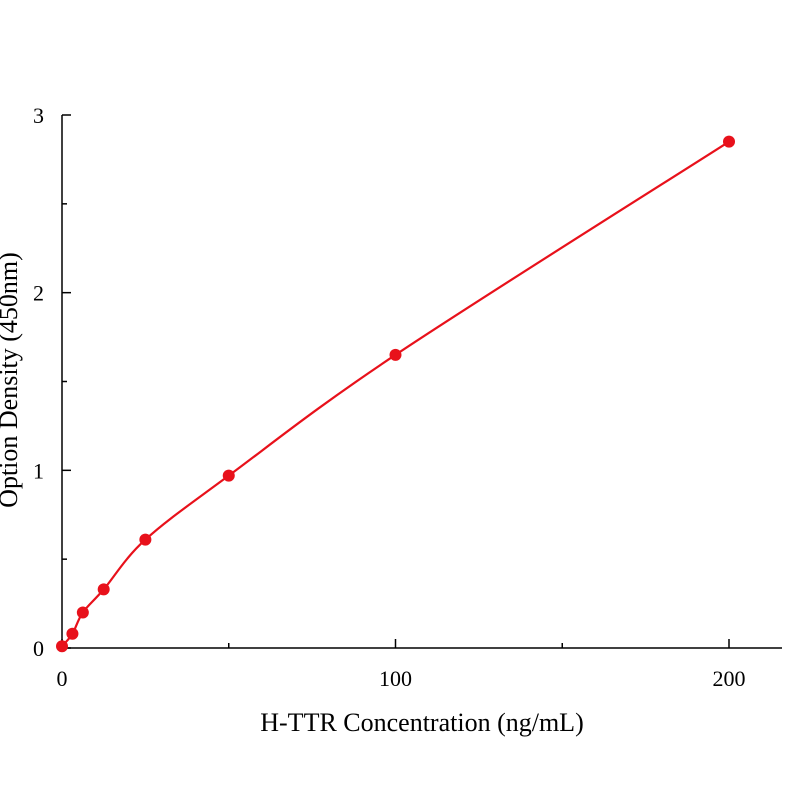  I want to click on x-axis-title: H-TTR Concentration (ng/mL), so click(421, 722).